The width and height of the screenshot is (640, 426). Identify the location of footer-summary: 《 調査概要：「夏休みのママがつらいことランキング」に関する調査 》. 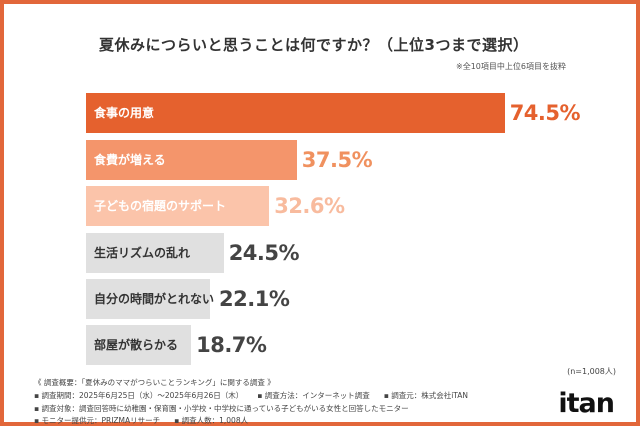
(154, 382).